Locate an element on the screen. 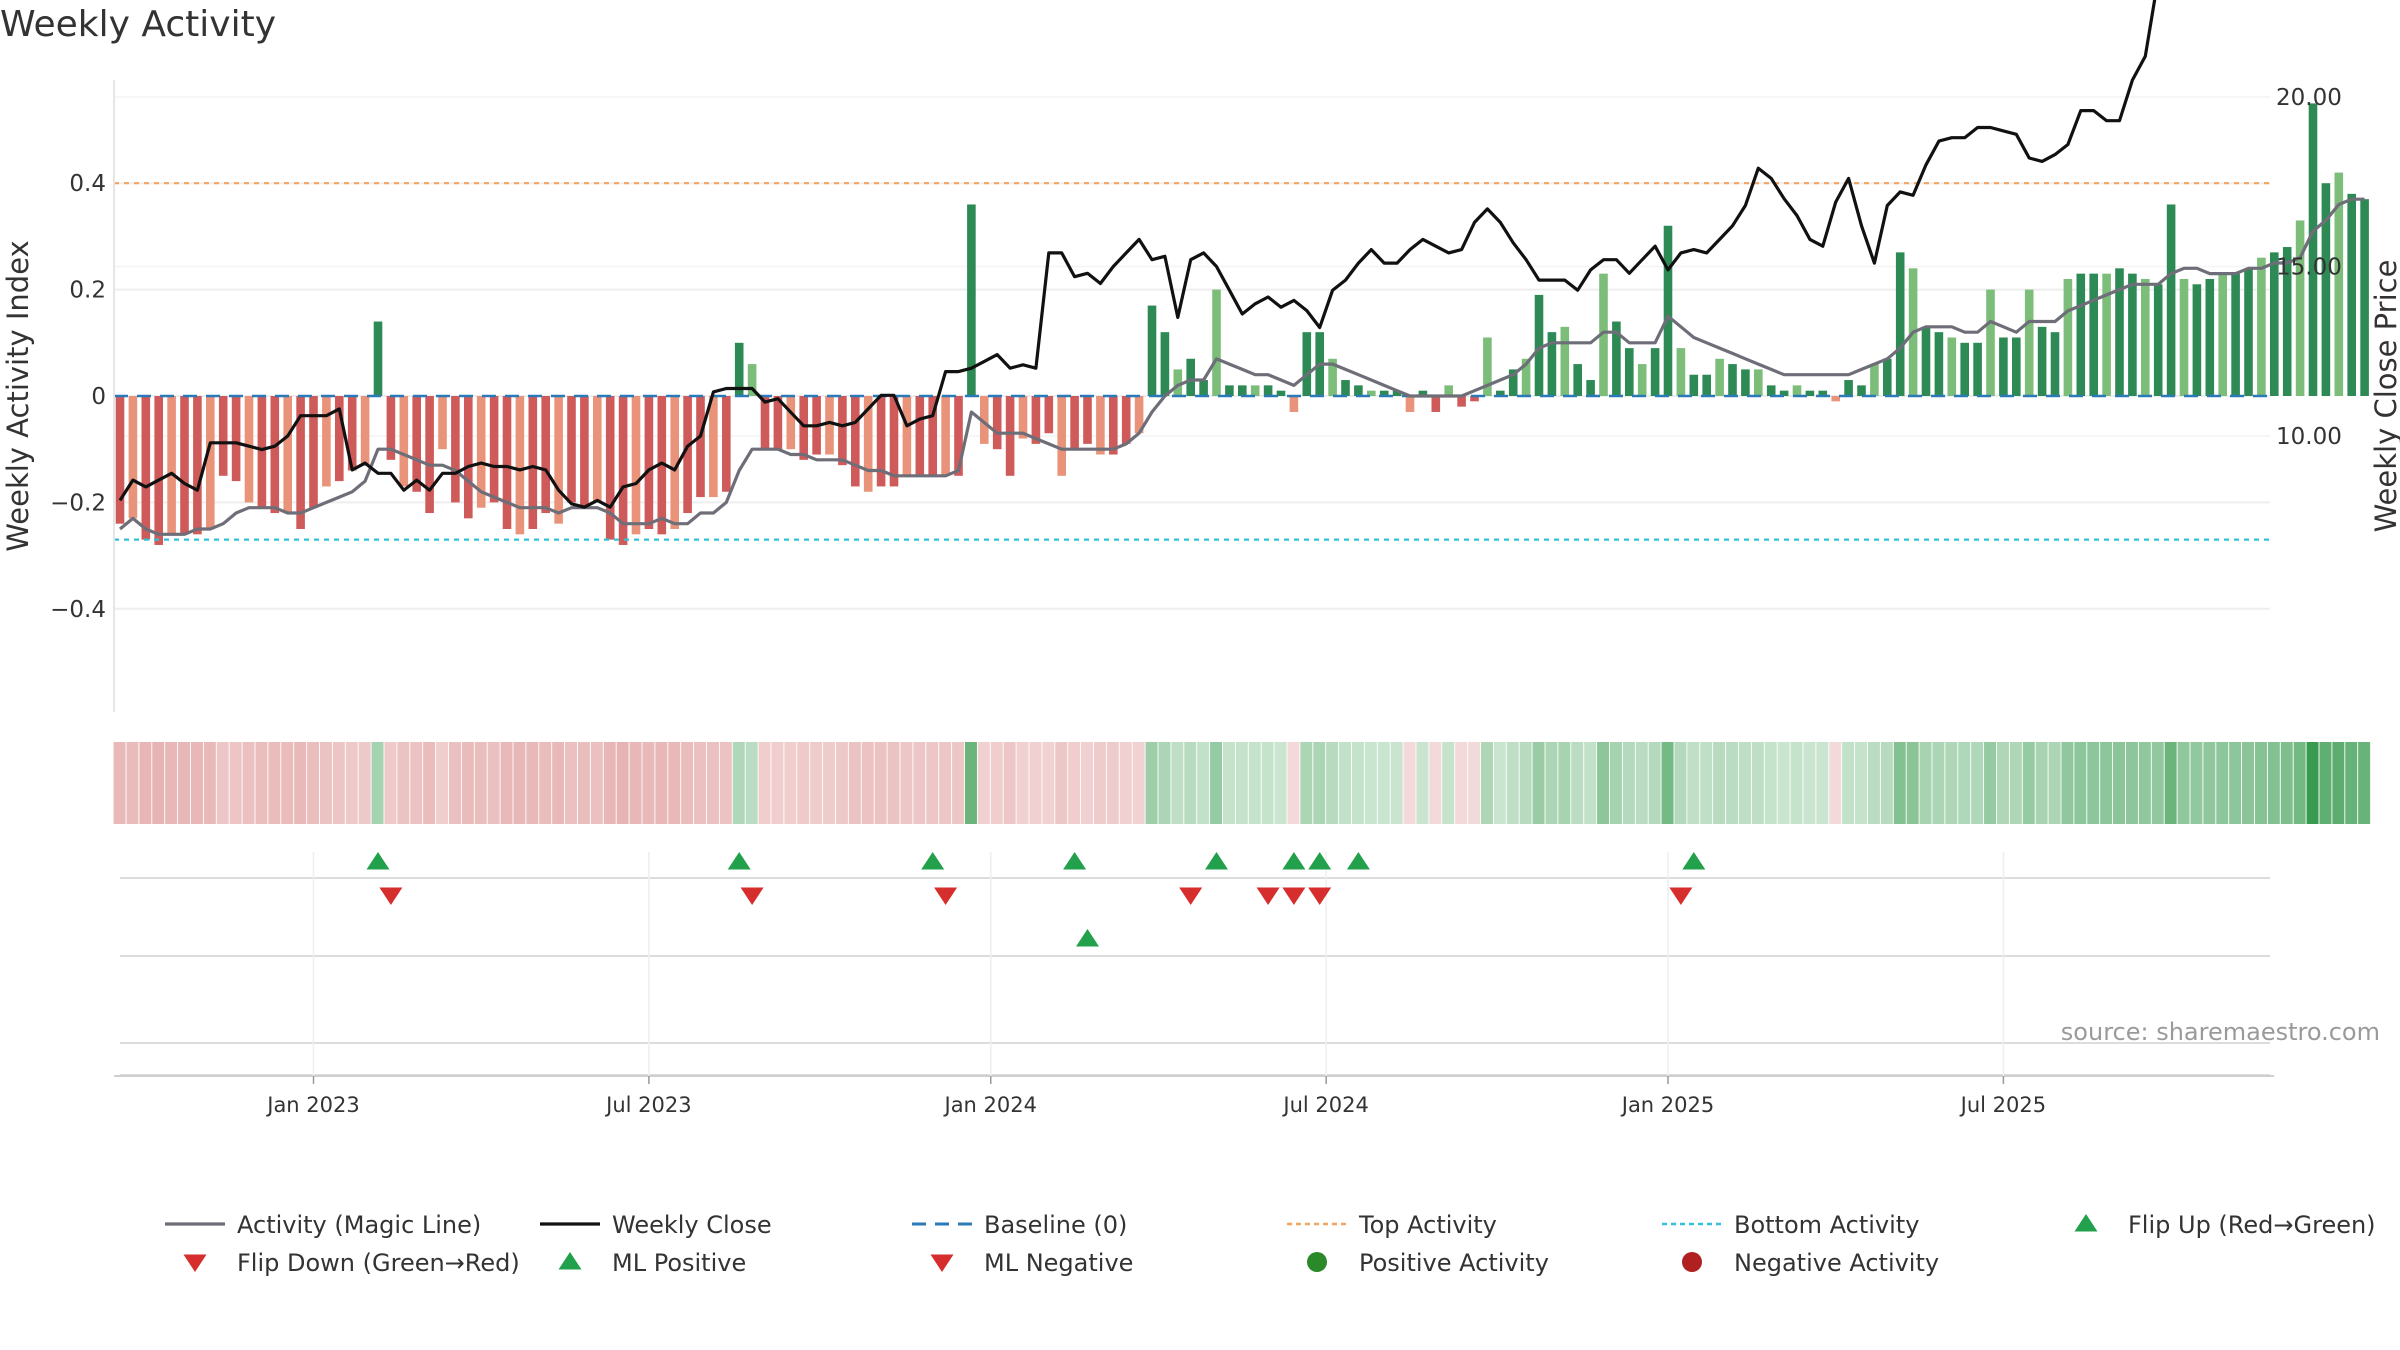  flip-down-marker is located at coordinates (946, 896).